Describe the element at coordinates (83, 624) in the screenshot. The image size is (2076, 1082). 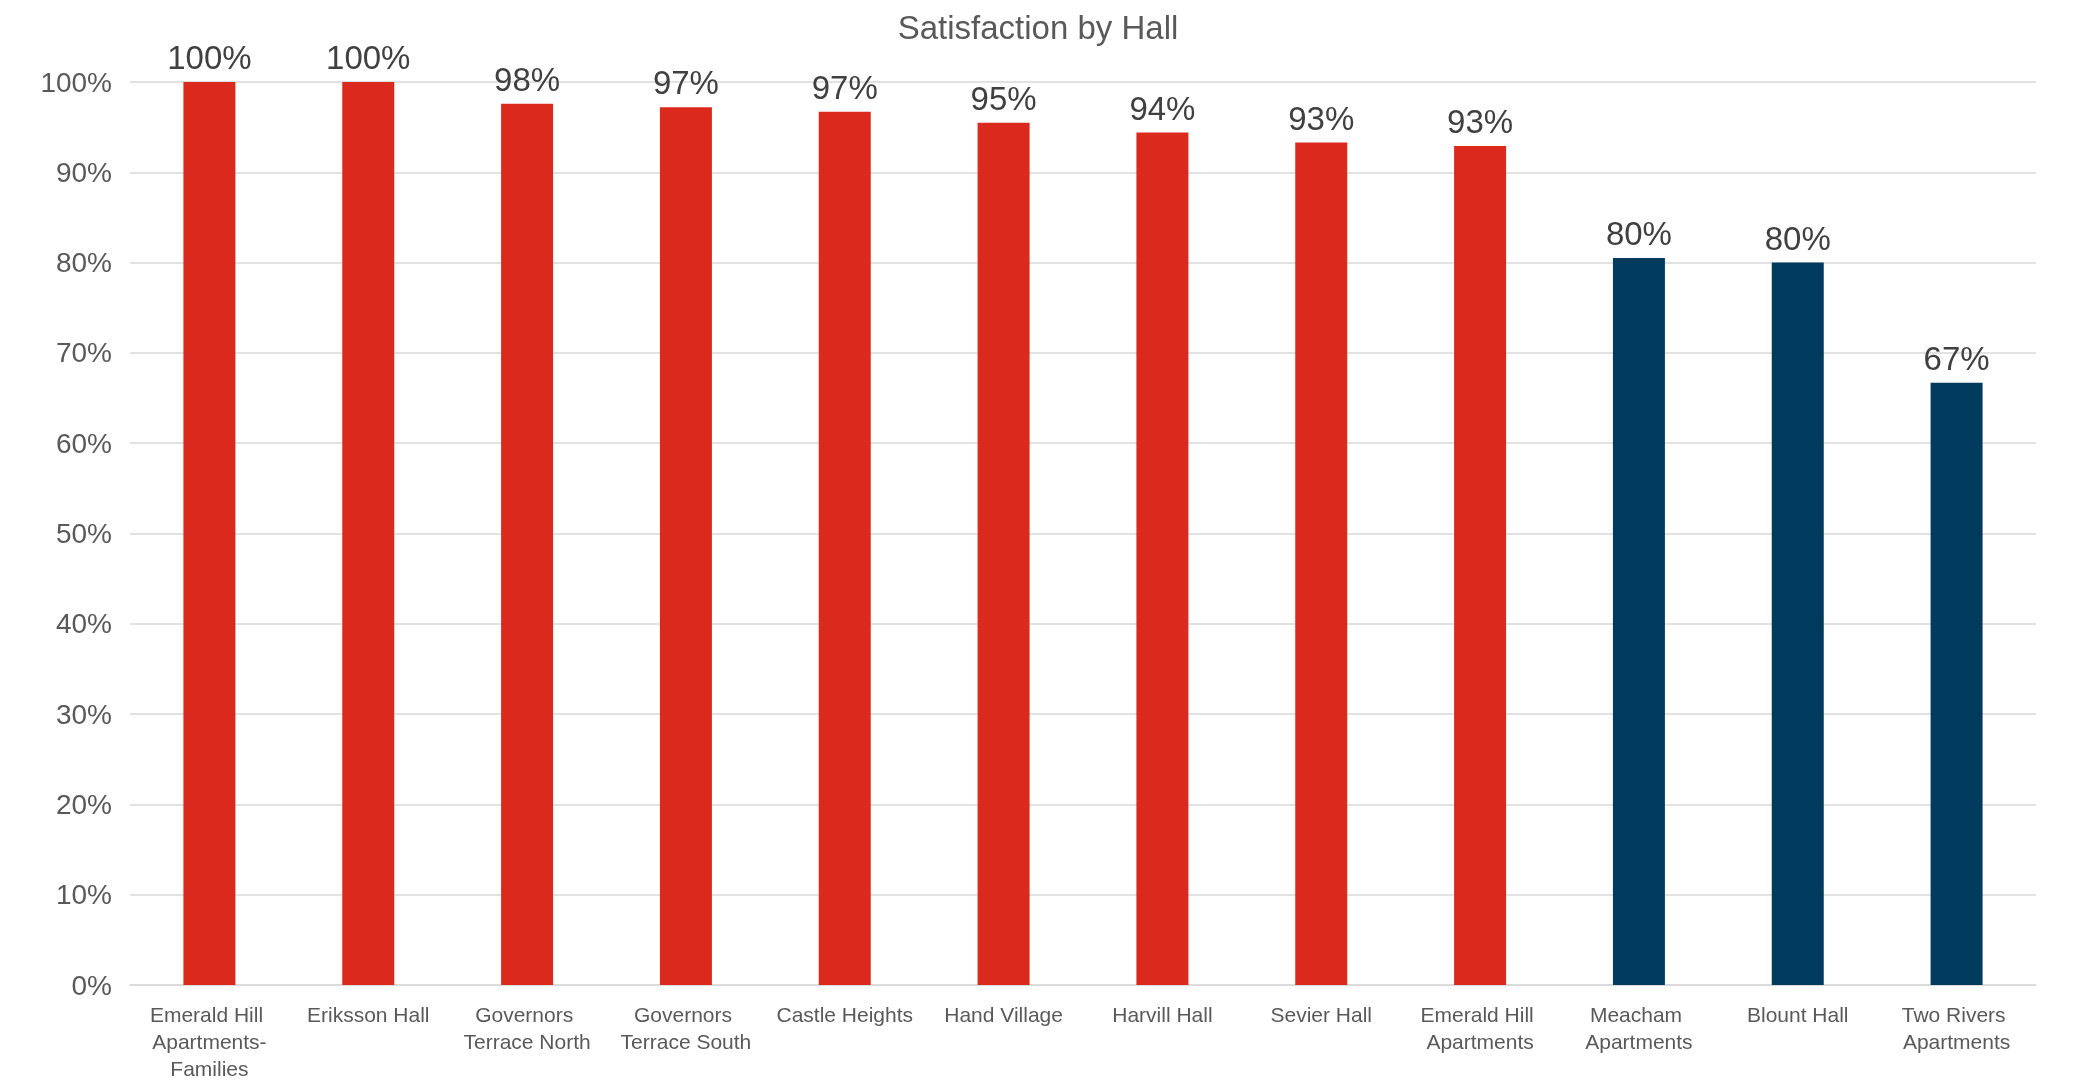
I see `y-tick-label: 40%` at that location.